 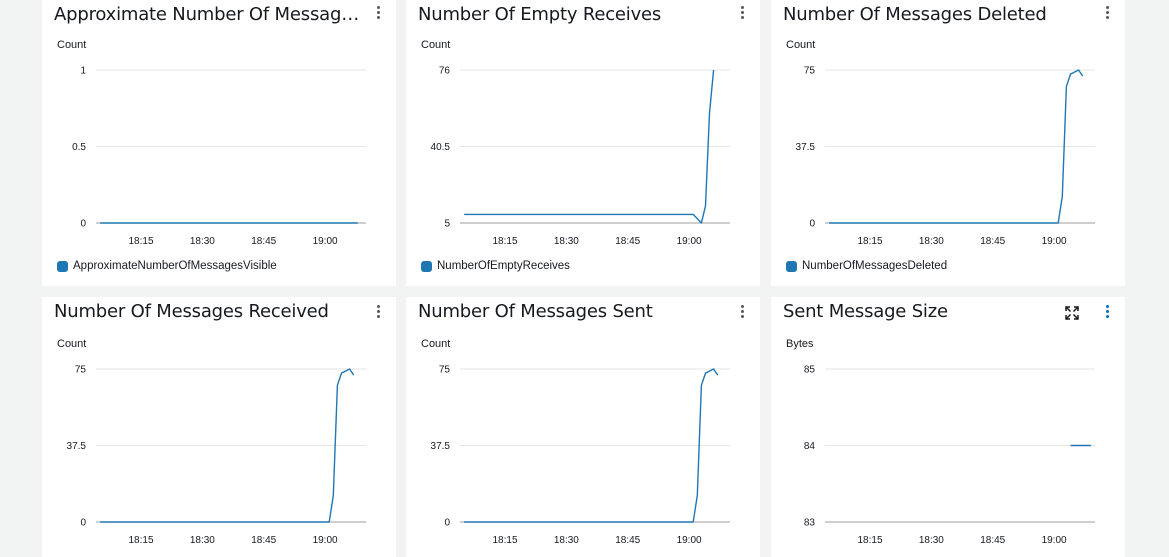 I want to click on chart-legend: ApproximateNumberOfMessagesVisible, so click(x=167, y=266).